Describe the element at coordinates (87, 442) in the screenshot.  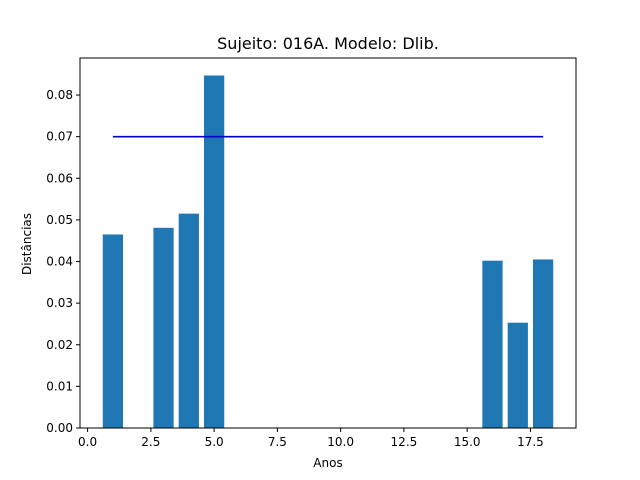
I see `x-tick-label: 0.0` at that location.